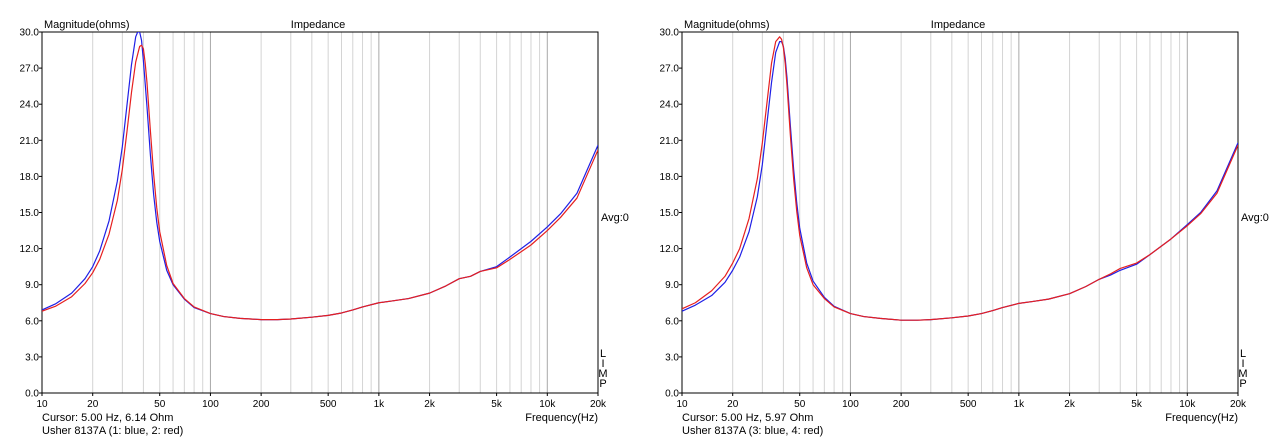  What do you see at coordinates (112, 431) in the screenshot?
I see `legend-text: Usher 8137A (1: blue, 2: red)` at bounding box center [112, 431].